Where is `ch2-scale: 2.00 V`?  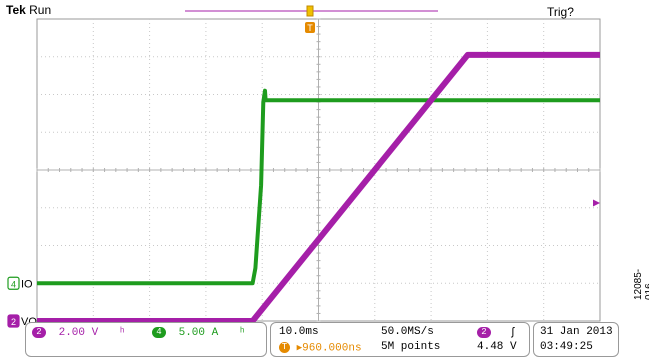 ch2-scale: 2.00 V is located at coordinates (78, 333).